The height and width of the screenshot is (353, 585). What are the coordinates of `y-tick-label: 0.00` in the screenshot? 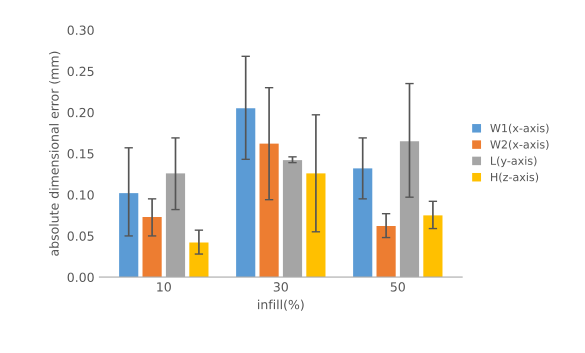 It's located at (81, 277).